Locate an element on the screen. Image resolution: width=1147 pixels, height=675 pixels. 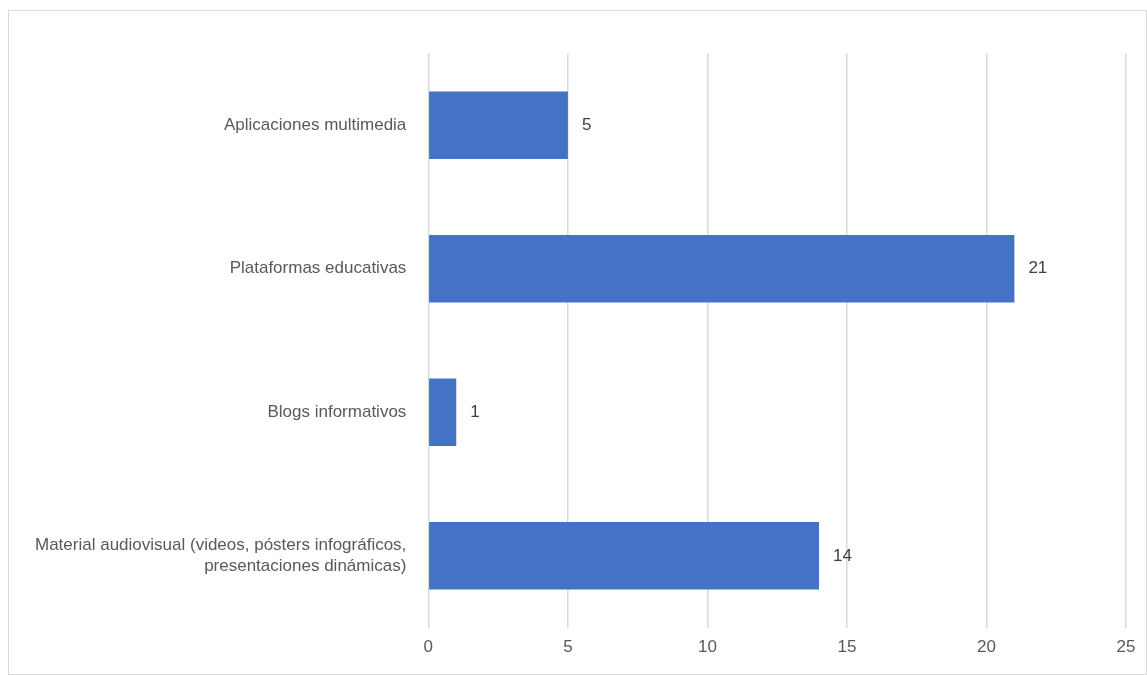
y-tick-label: Material audiovisual (videos, pósters infográficos, presentaciones dinámicas) is located at coordinates (221, 555).